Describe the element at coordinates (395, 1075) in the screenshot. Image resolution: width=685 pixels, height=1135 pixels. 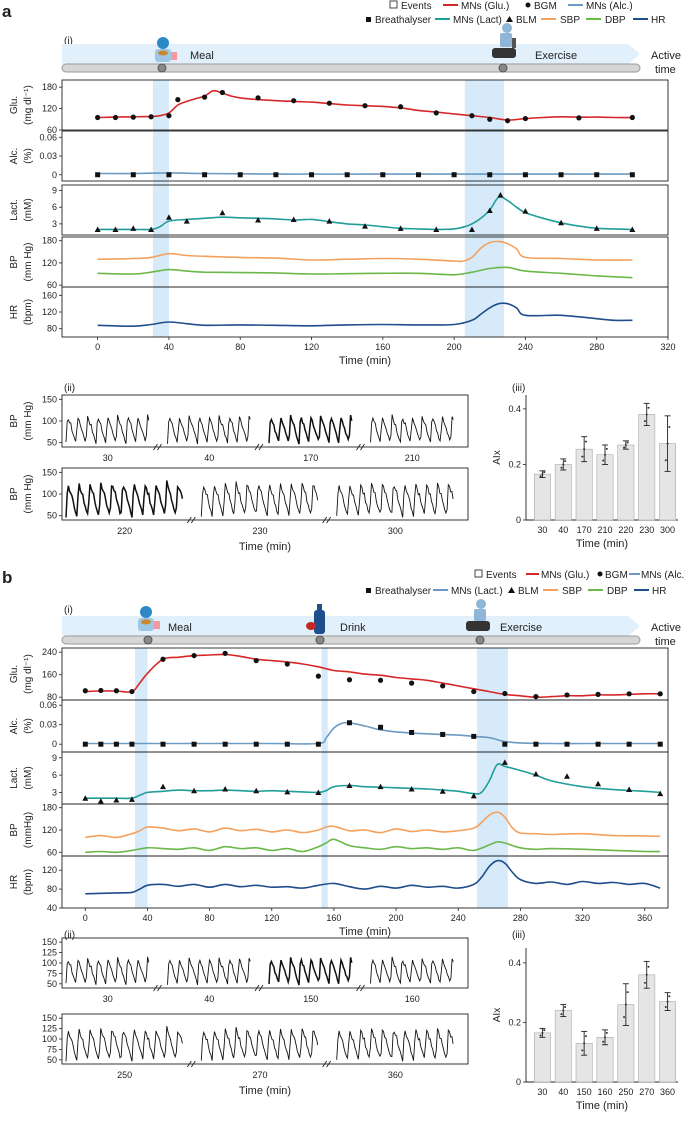
I see `wave-segment-label-b-1-2: 360` at that location.